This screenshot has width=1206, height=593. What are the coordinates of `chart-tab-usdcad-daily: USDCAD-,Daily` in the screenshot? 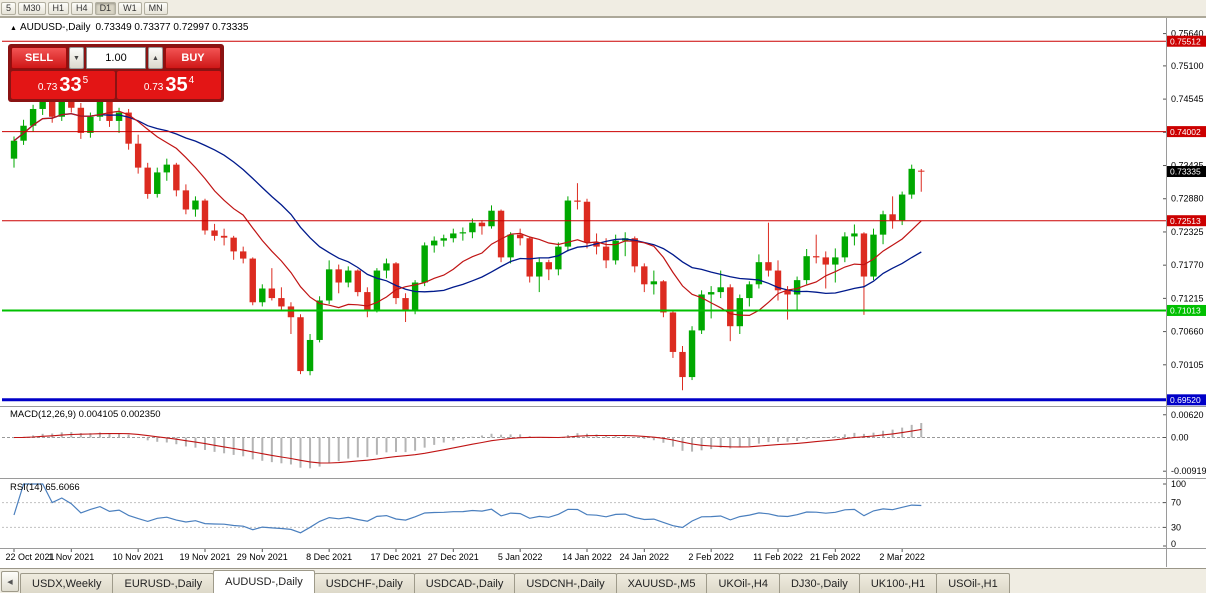 It's located at (464, 583).